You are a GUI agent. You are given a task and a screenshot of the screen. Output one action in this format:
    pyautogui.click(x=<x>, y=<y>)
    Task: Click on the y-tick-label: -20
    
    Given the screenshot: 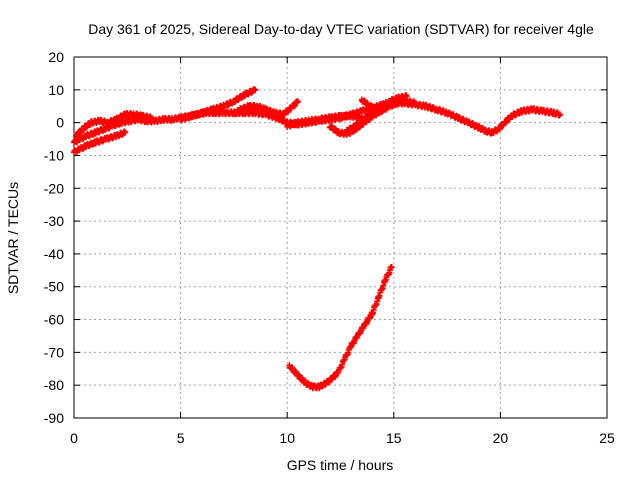 What is the action you would take?
    pyautogui.click(x=54, y=188)
    